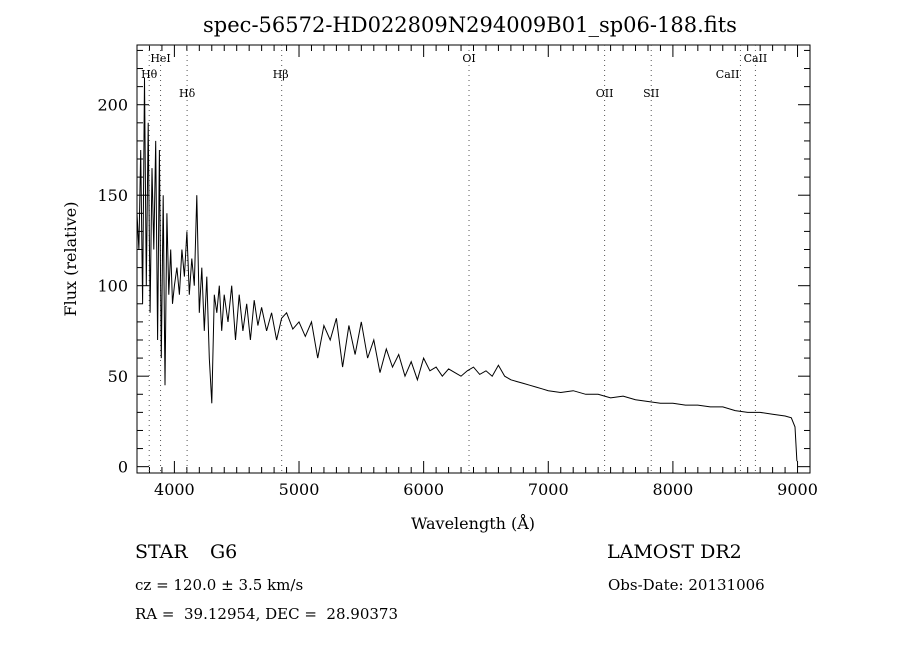 This screenshot has width=900, height=650. I want to click on y-tick-label: 200, so click(112, 105).